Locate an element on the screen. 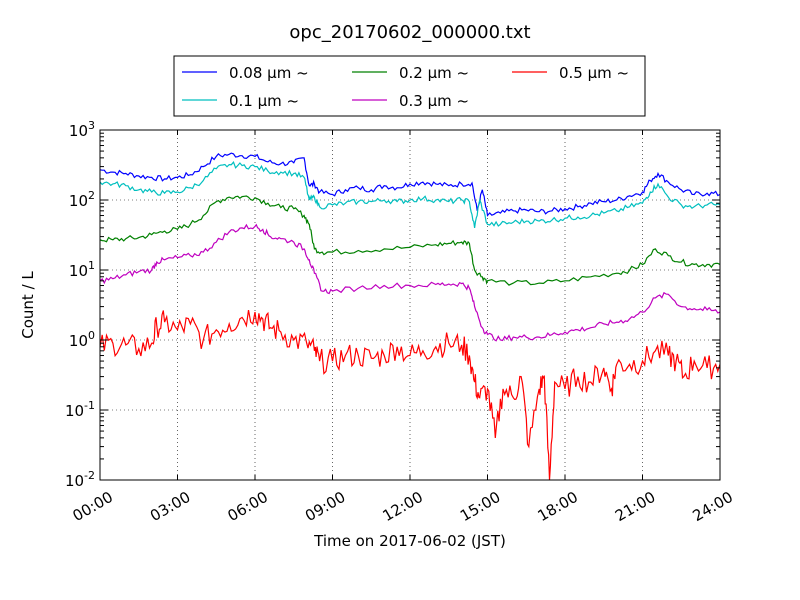 This screenshot has width=800, height=600. y-tick-label: 10¹ is located at coordinates (82, 269).